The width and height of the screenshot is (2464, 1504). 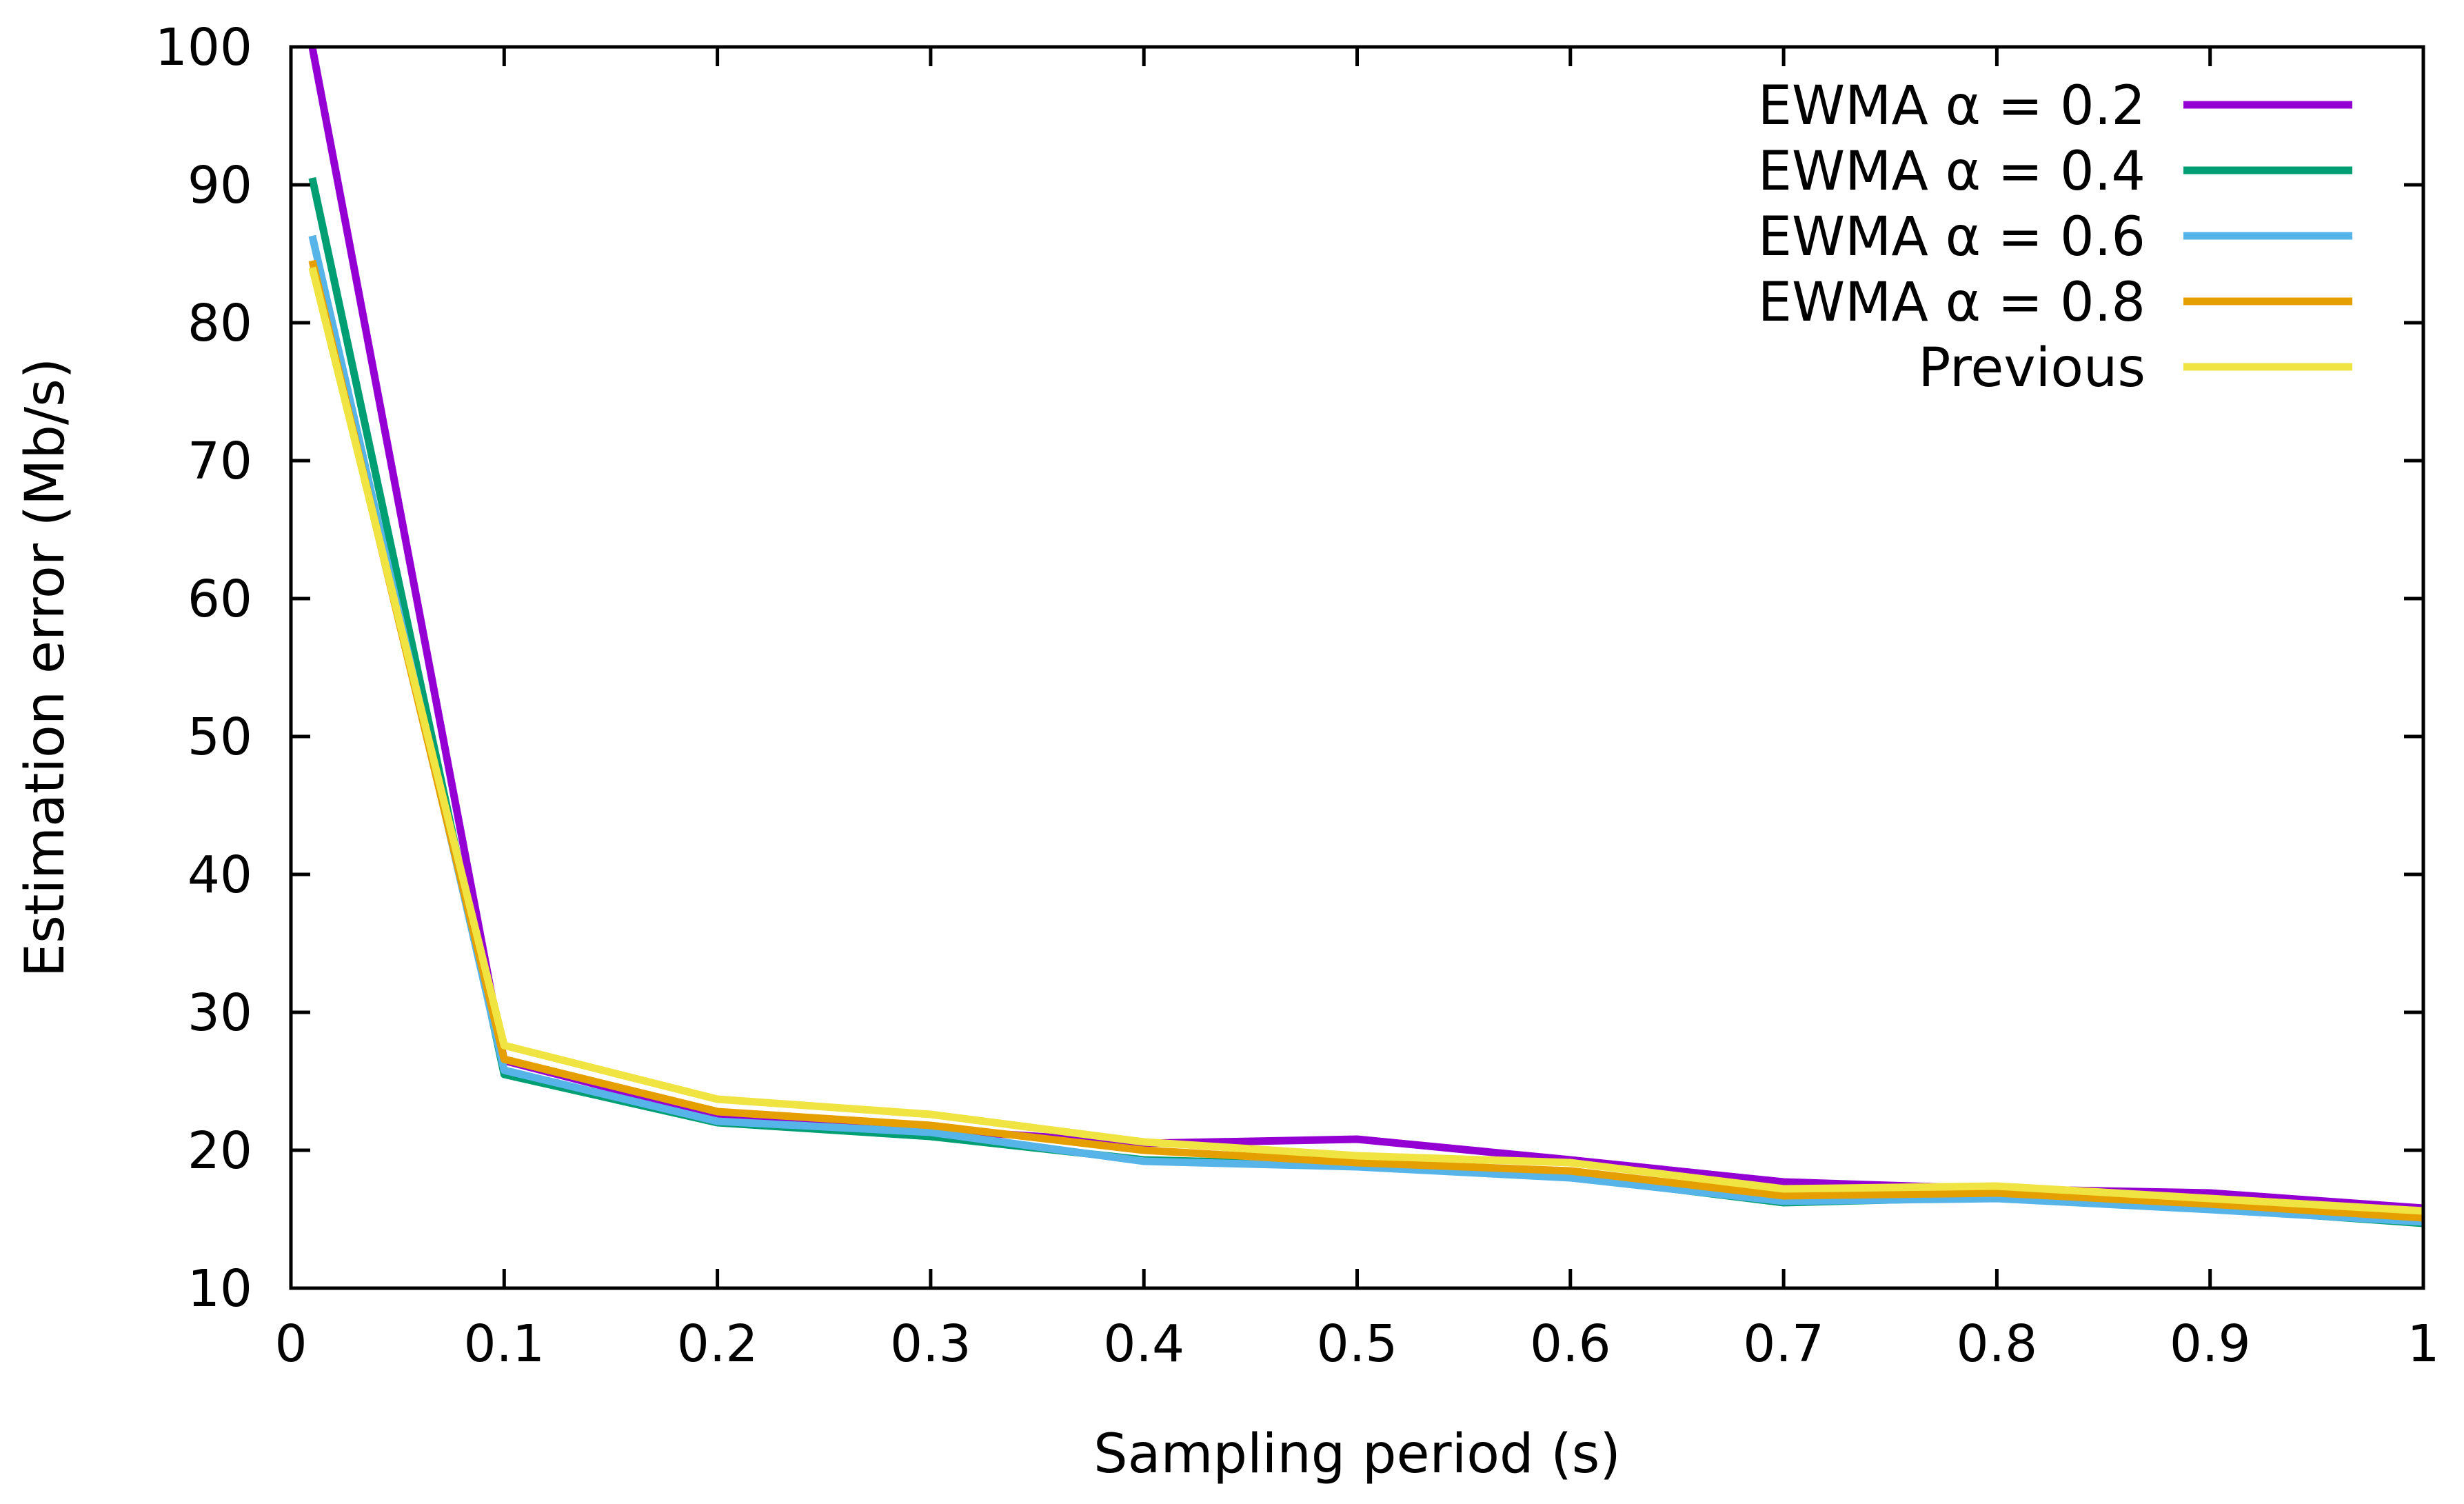 I want to click on legend-label-1: EWMA α = 0.2, so click(x=1951, y=106).